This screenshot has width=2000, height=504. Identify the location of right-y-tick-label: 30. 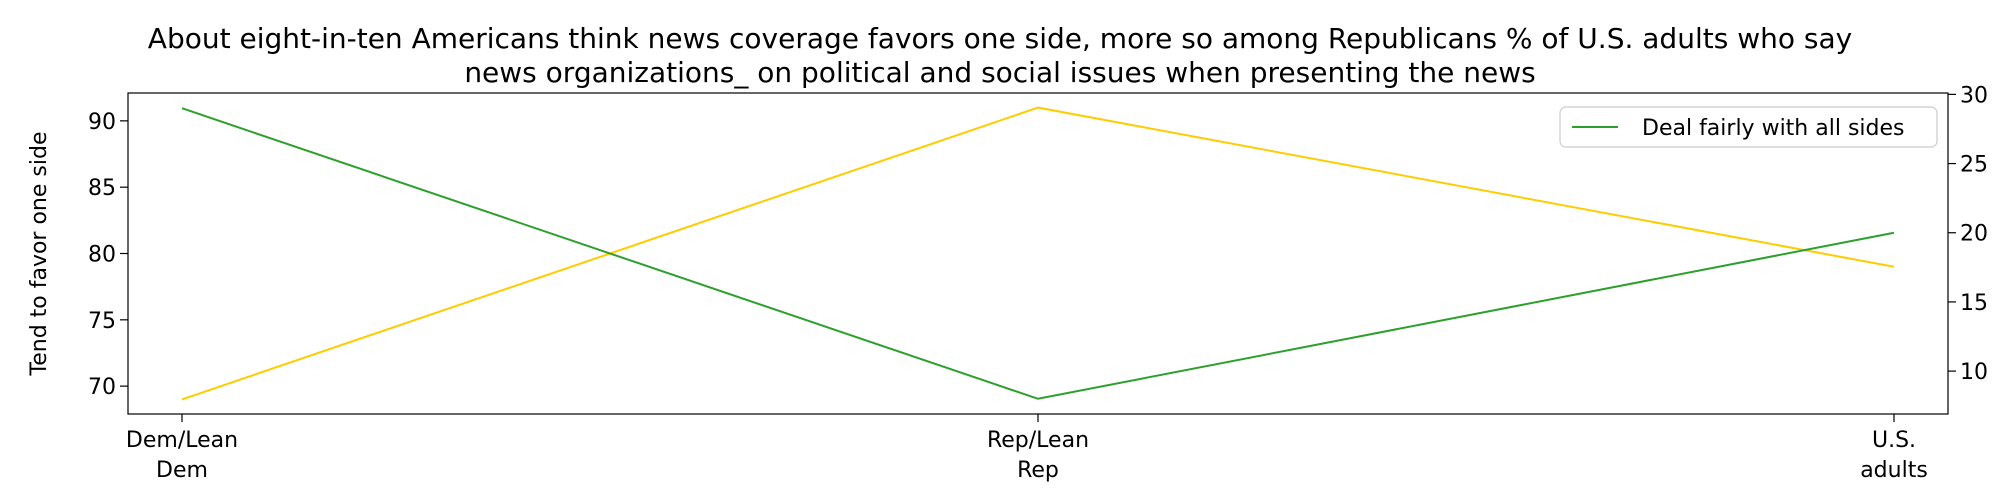
(1974, 95).